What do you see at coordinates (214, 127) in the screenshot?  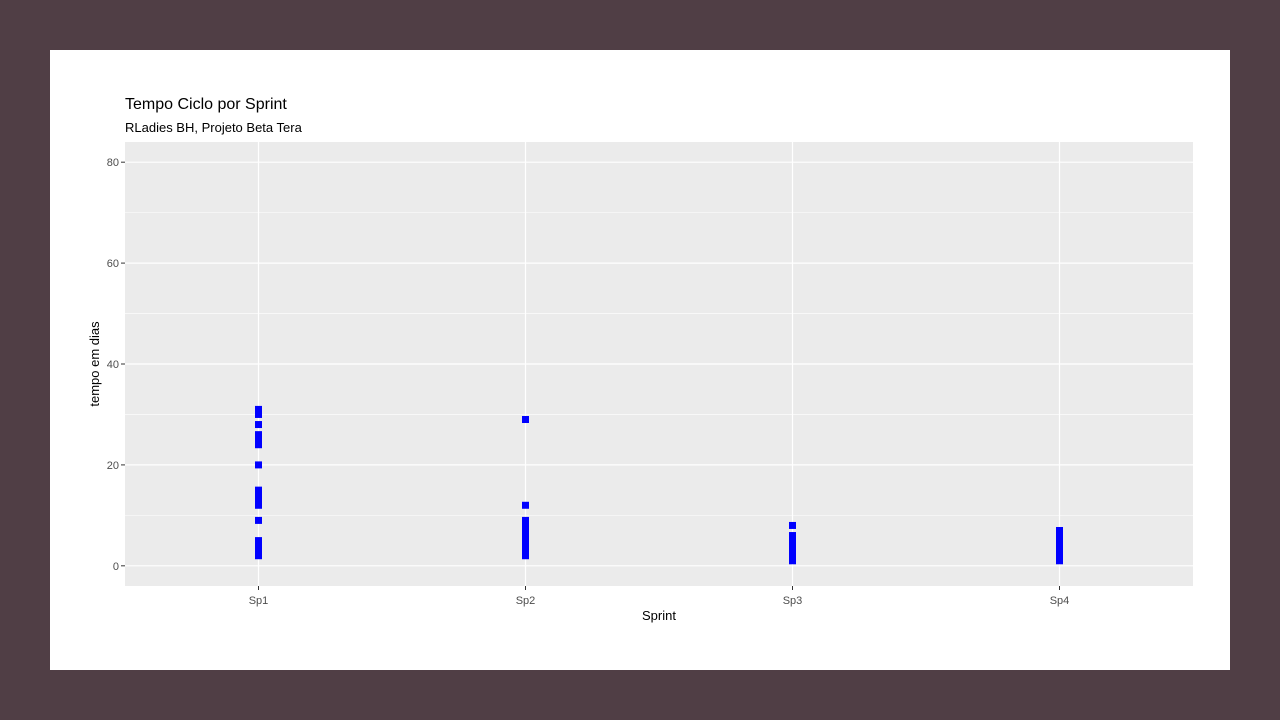 I see `chart-subtitle: RLadies BH, Projeto Beta Tera` at bounding box center [214, 127].